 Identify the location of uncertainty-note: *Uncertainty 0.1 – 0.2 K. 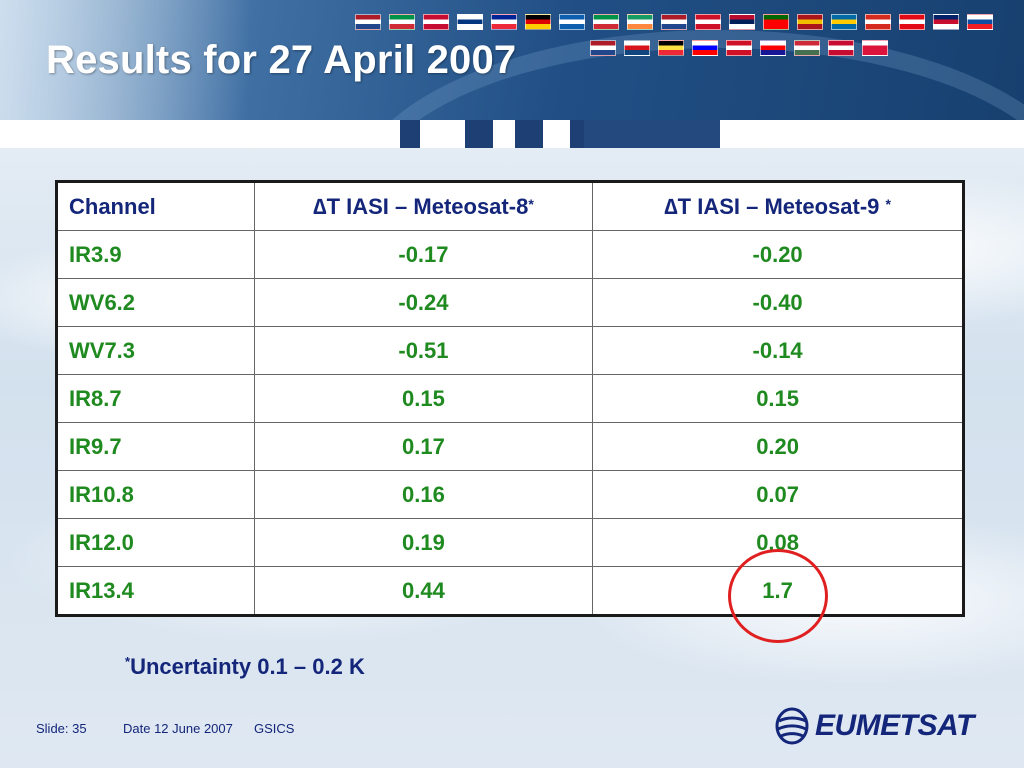
(245, 667).